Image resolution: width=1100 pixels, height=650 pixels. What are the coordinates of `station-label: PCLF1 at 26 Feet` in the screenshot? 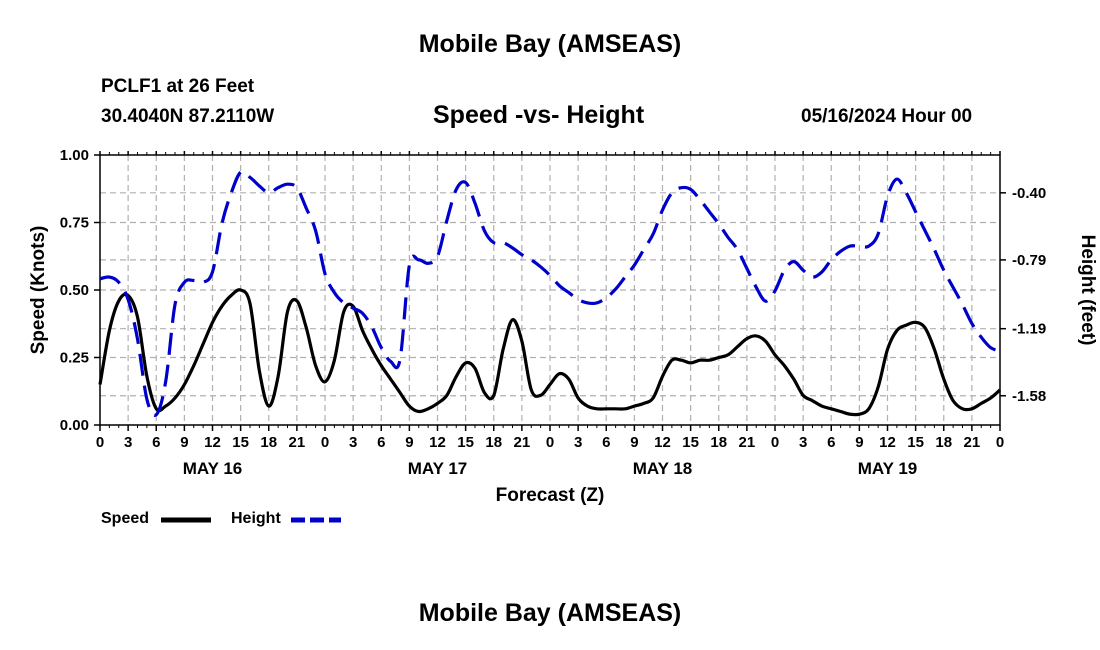 It's located at (178, 86).